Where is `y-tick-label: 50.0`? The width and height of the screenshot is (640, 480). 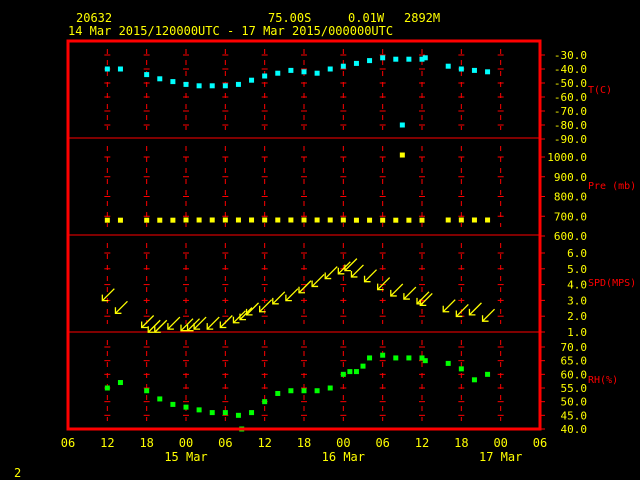 y-tick-label: 50.0 is located at coordinates (574, 402).